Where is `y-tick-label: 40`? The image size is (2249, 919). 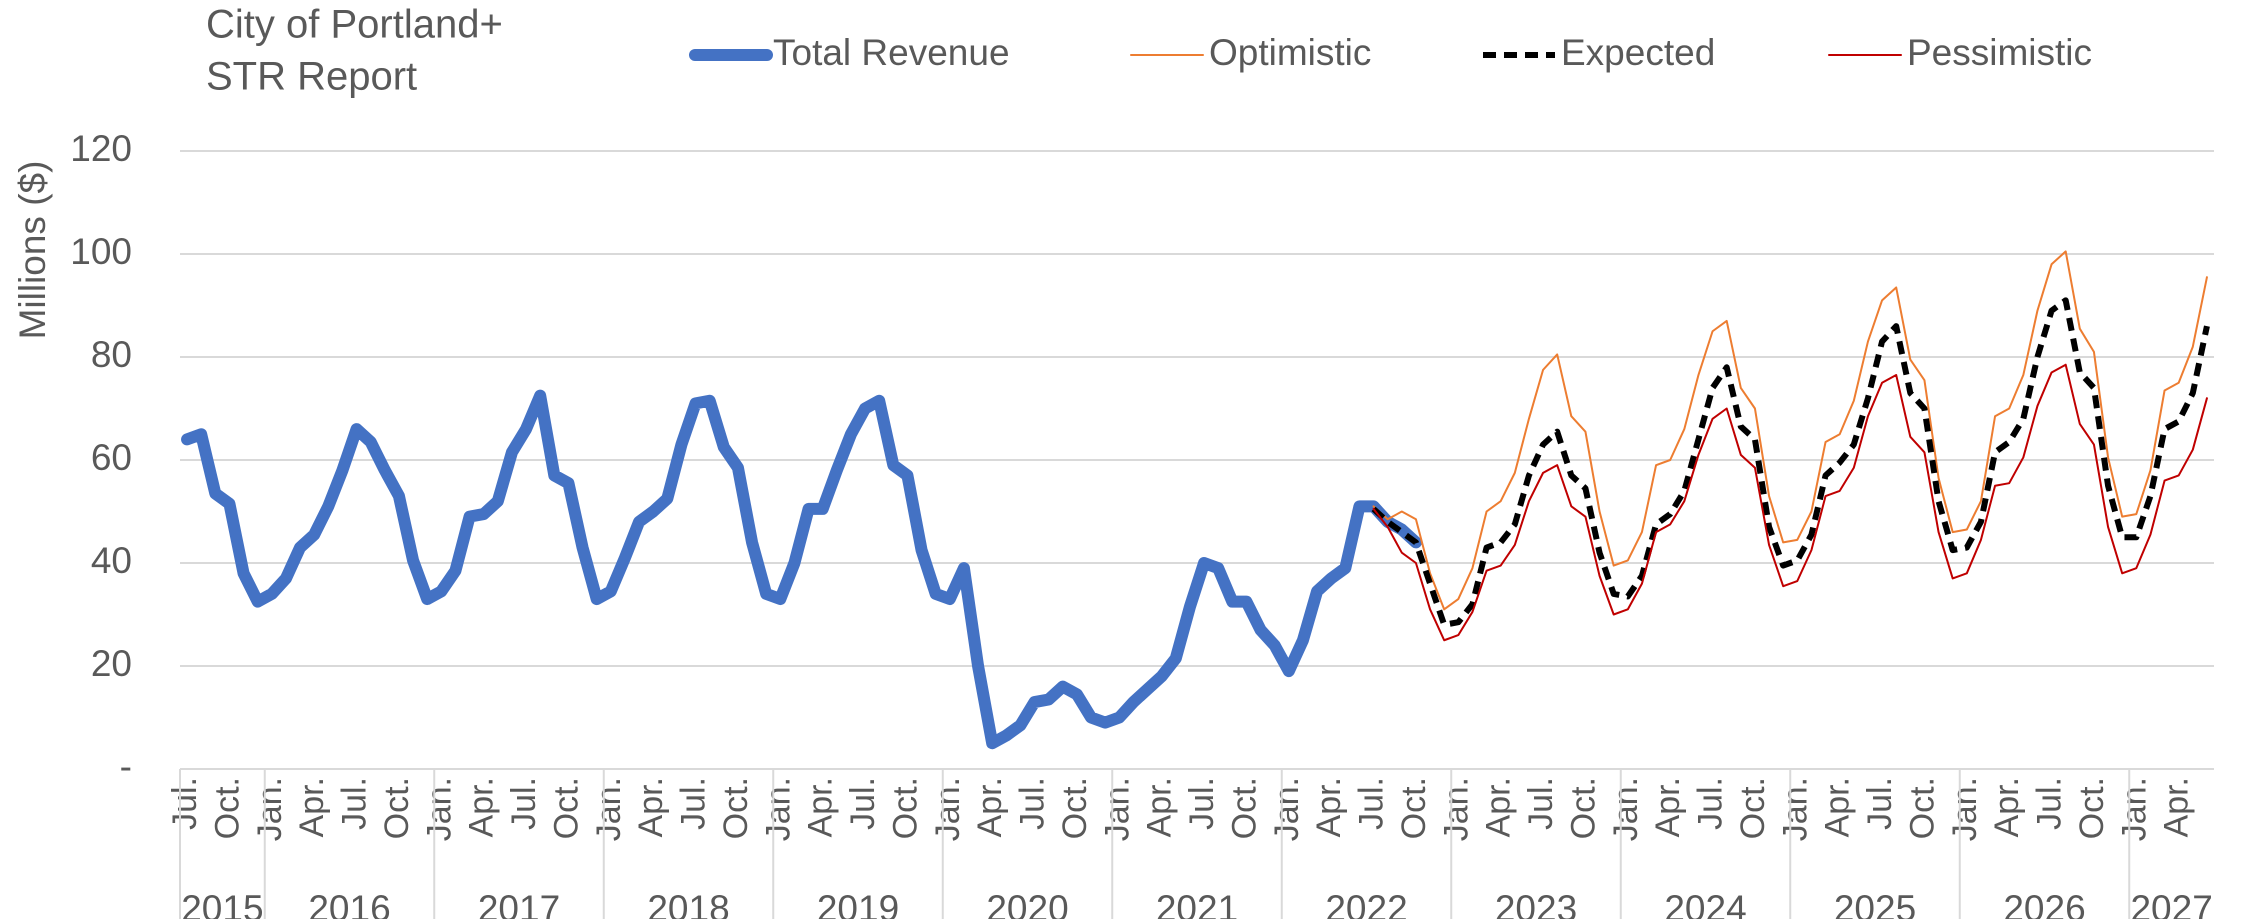
y-tick-label: 40 is located at coordinates (111, 560).